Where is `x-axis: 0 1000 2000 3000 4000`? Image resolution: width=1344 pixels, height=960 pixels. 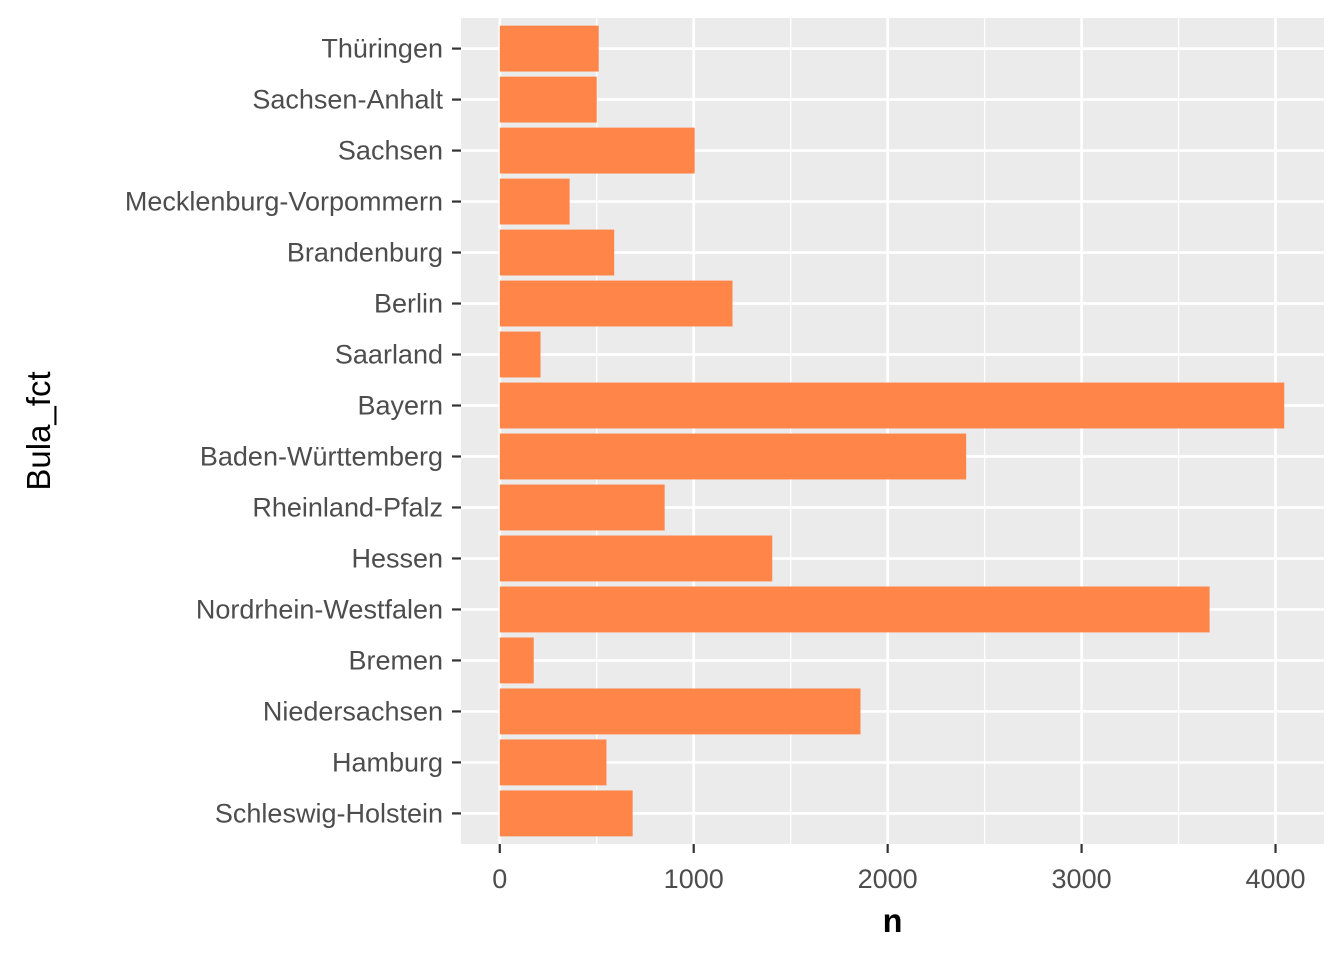
x-axis: 0 1000 2000 3000 4000 is located at coordinates (899, 869).